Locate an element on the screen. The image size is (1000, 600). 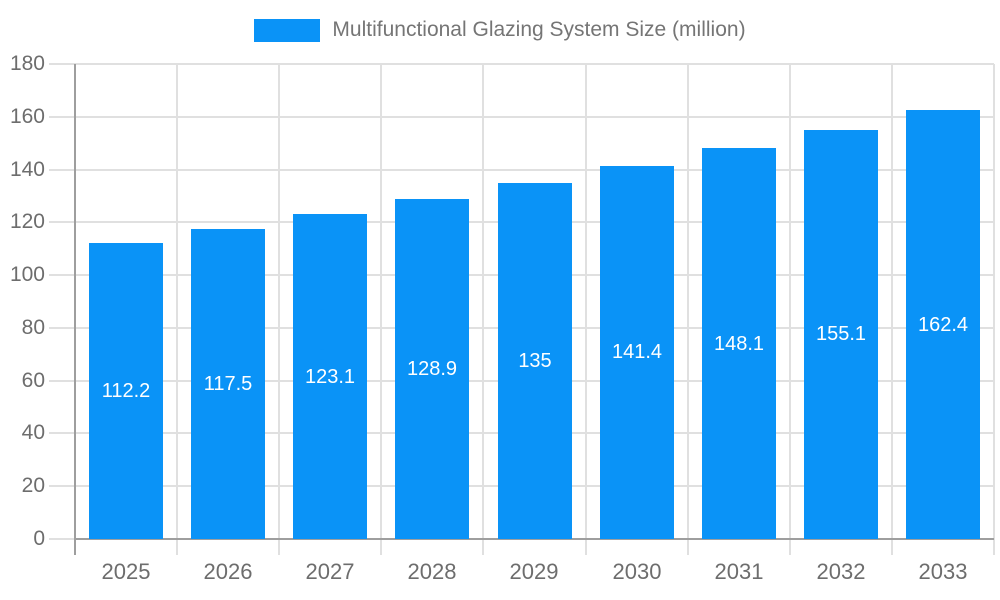
bar-2030 is located at coordinates (637, 352).